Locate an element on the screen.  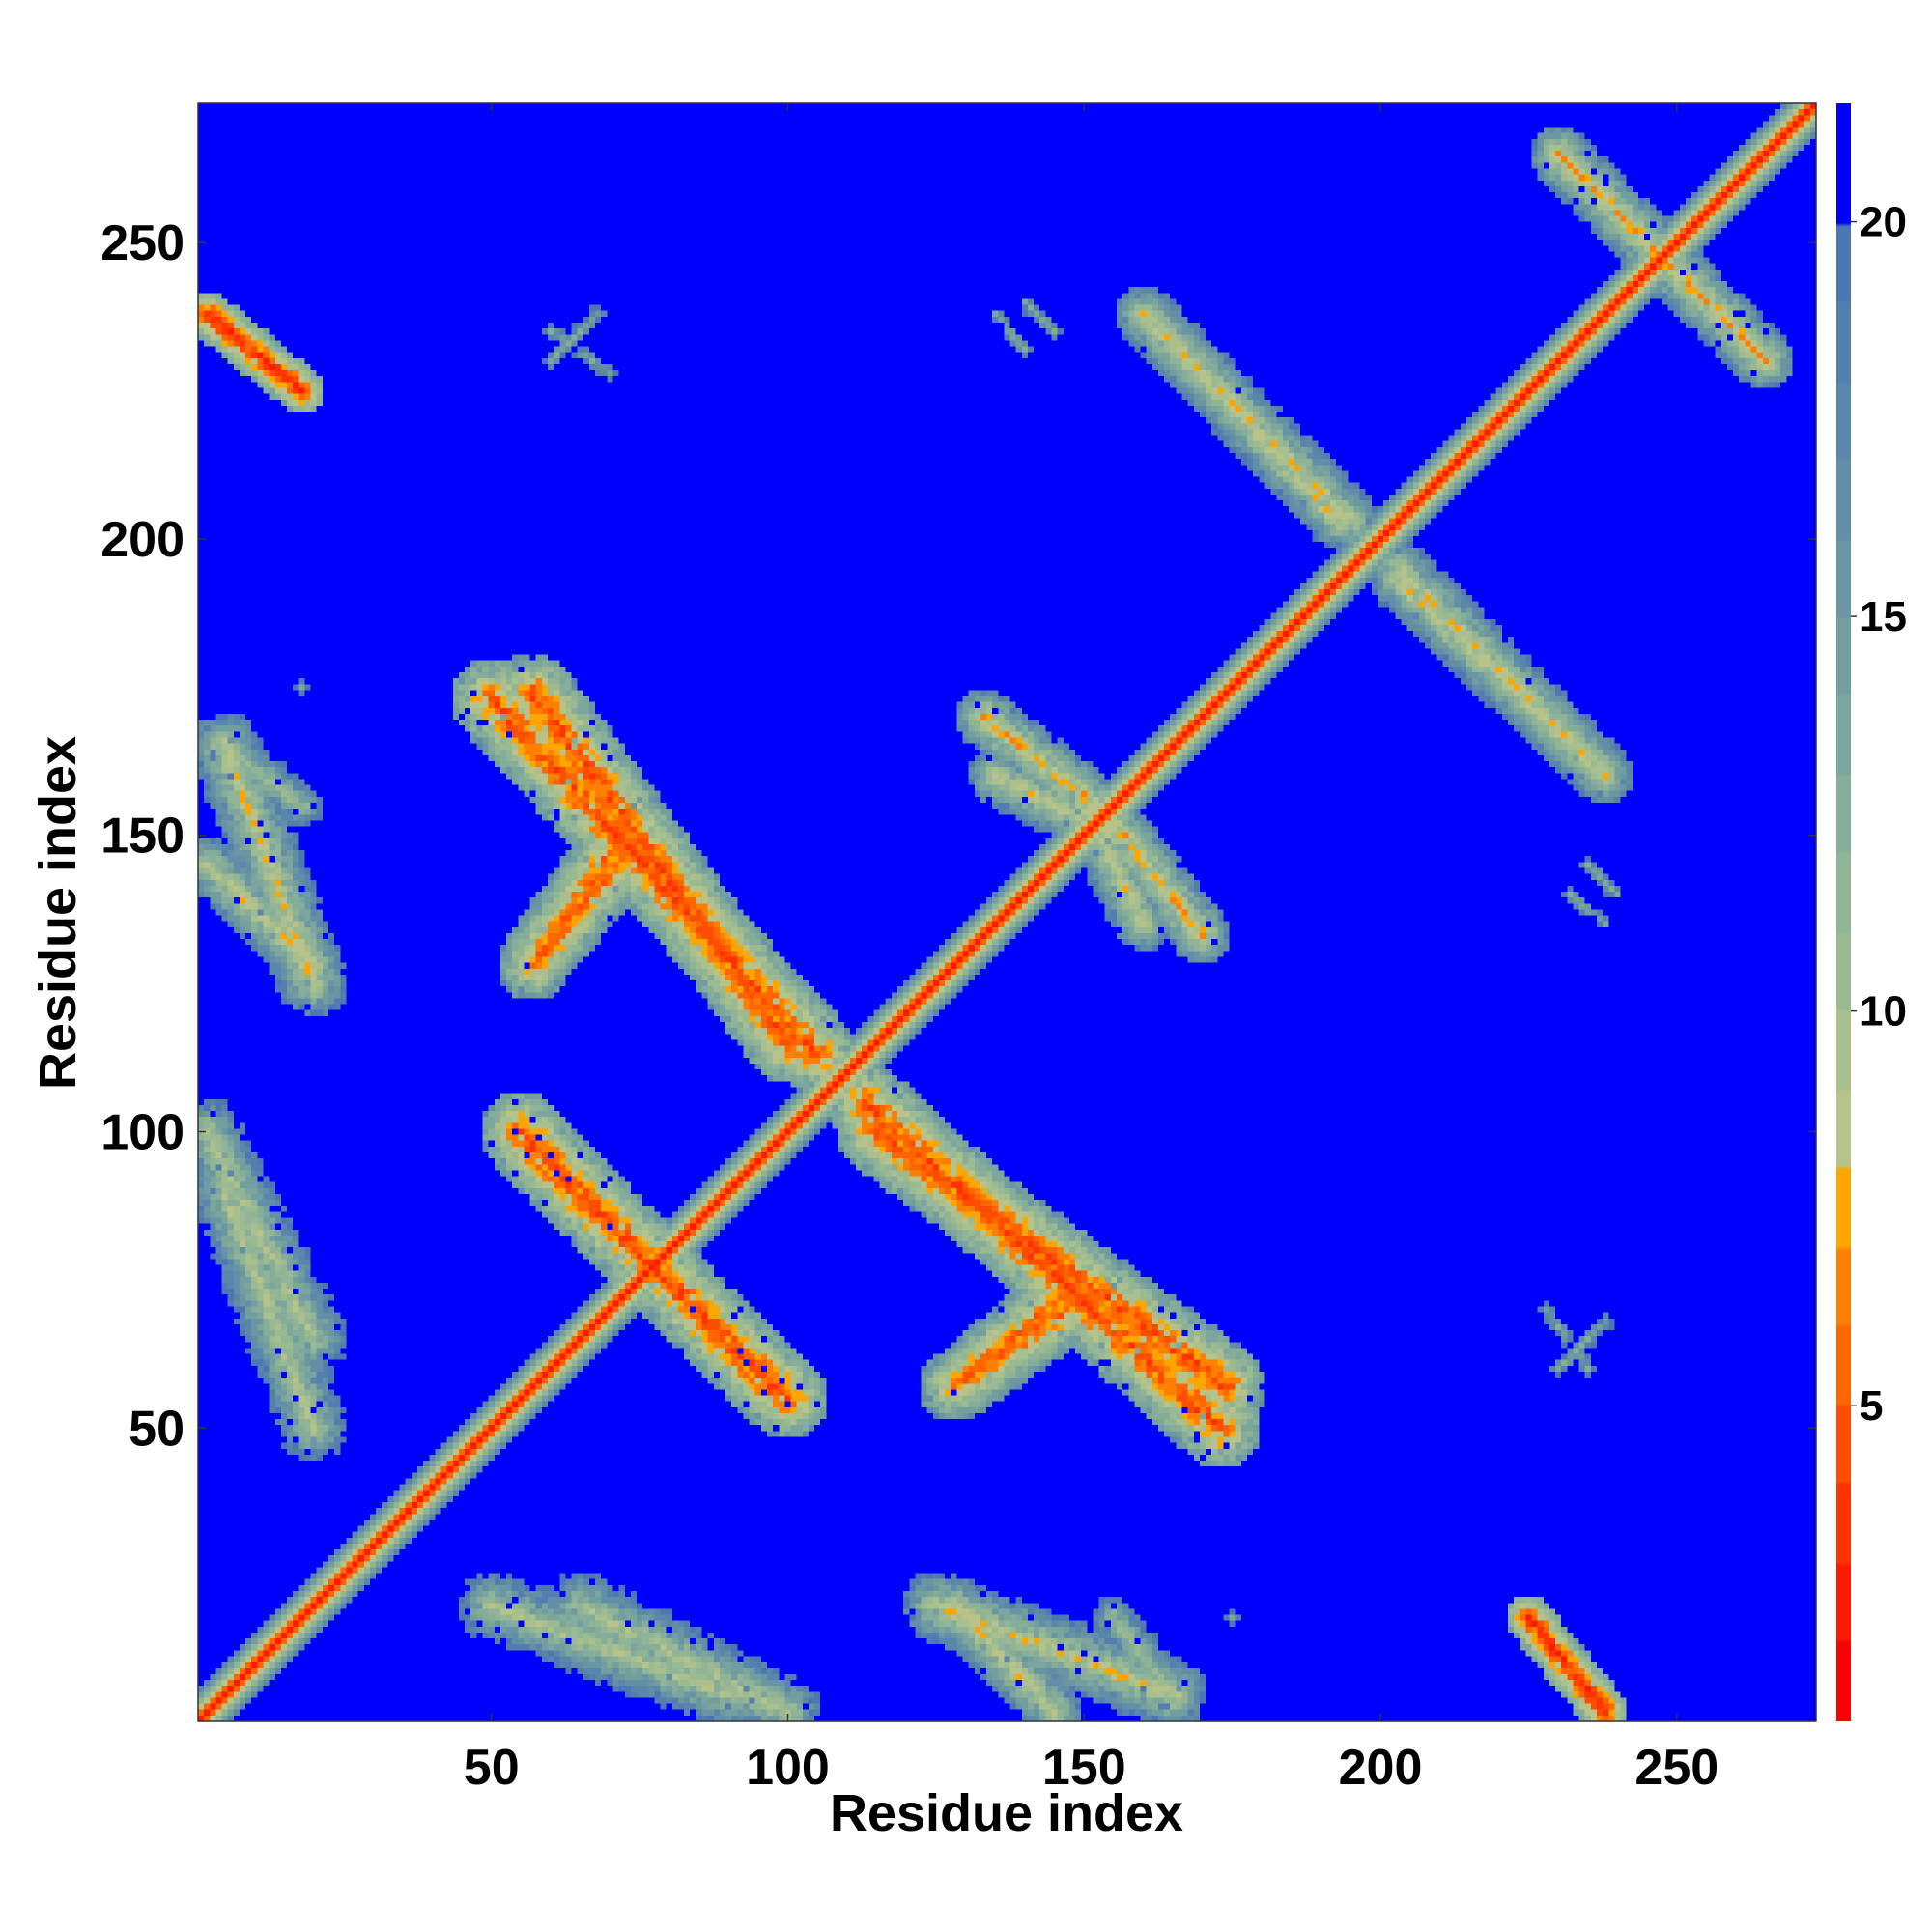
x-tick-label: 150 is located at coordinates (1084, 1768).